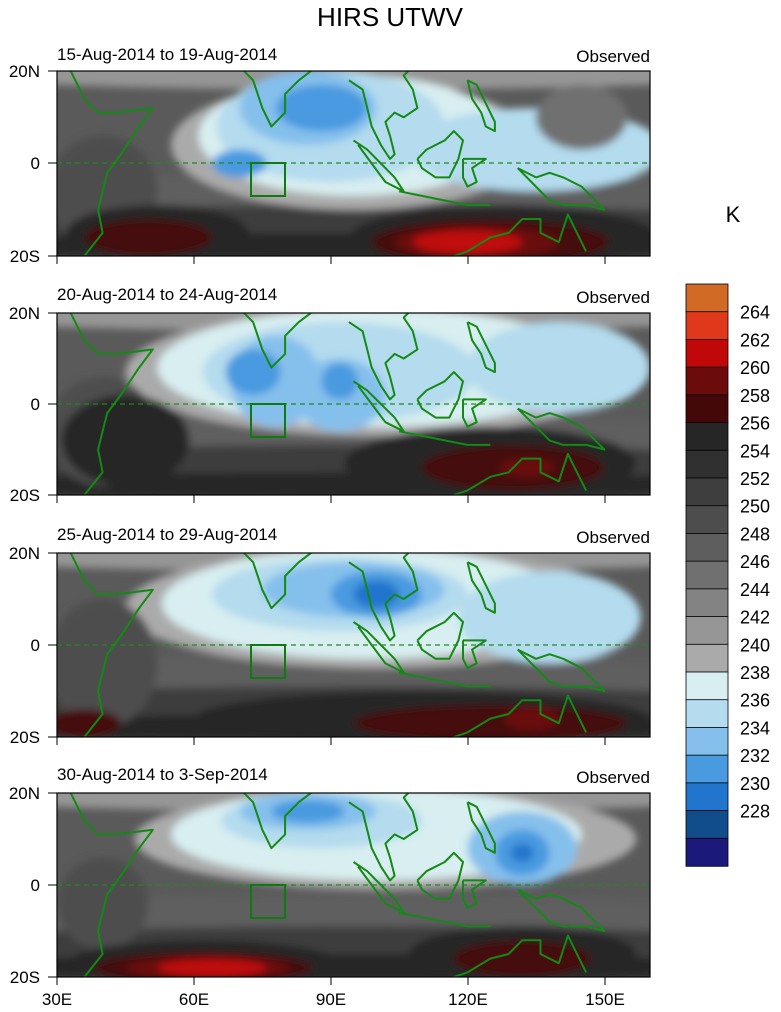 The height and width of the screenshot is (1012, 781). What do you see at coordinates (337, 404) in the screenshot?
I see `panel-2-coastline` at bounding box center [337, 404].